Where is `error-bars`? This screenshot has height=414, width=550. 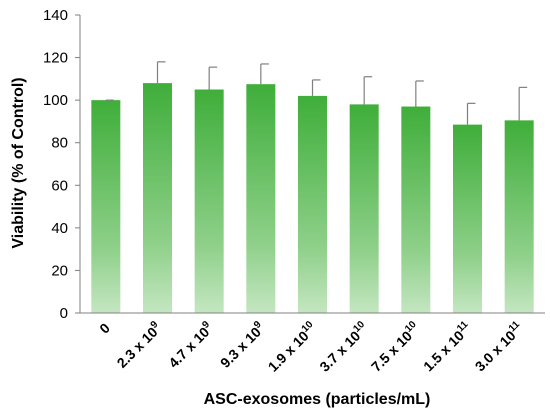 error-bars is located at coordinates (316, 93).